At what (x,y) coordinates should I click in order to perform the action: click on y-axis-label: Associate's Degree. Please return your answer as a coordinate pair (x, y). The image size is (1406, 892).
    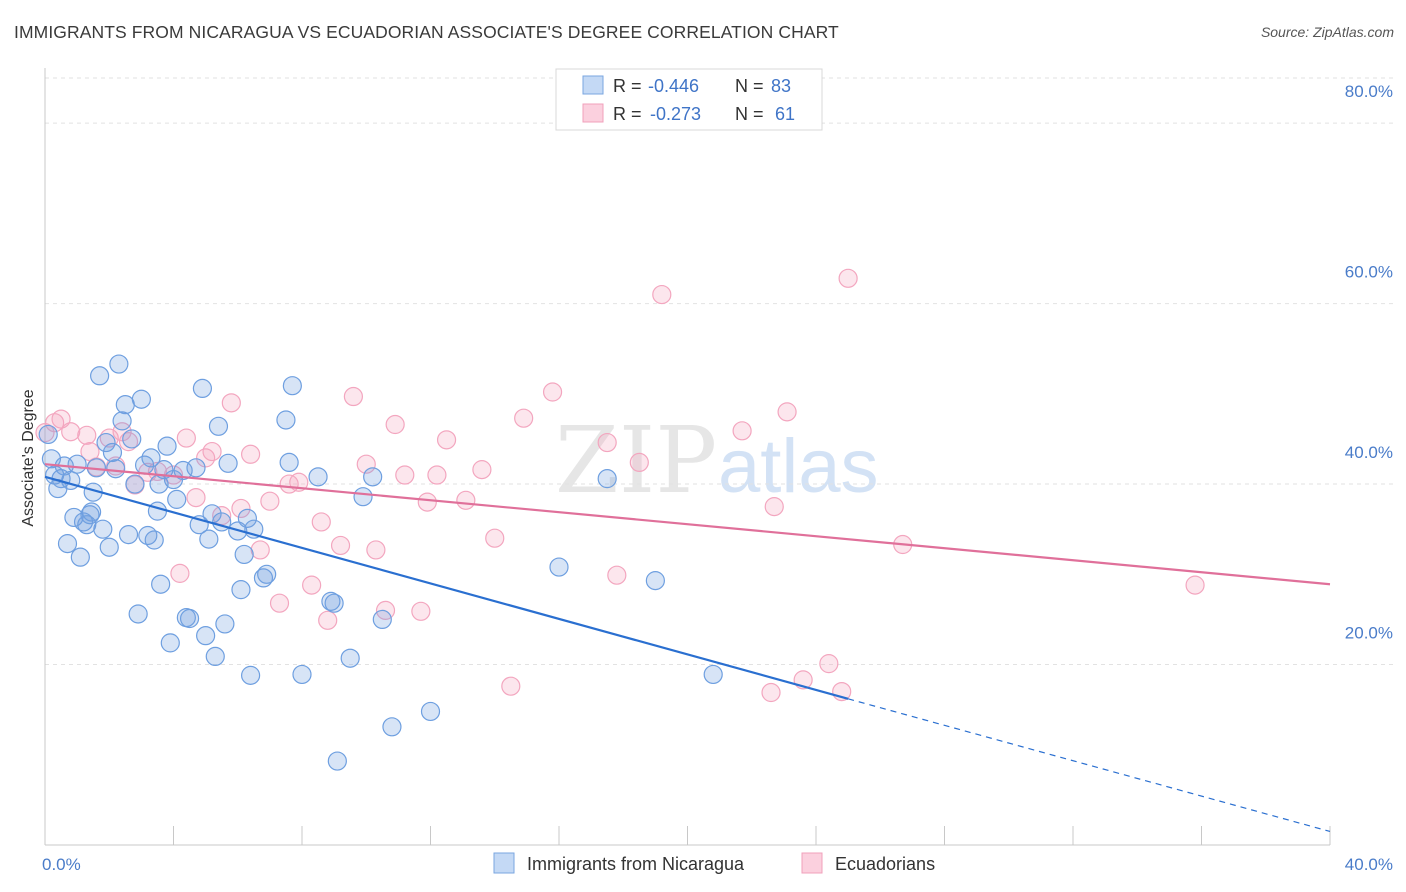
    Looking at the image, I should click on (28, 457).